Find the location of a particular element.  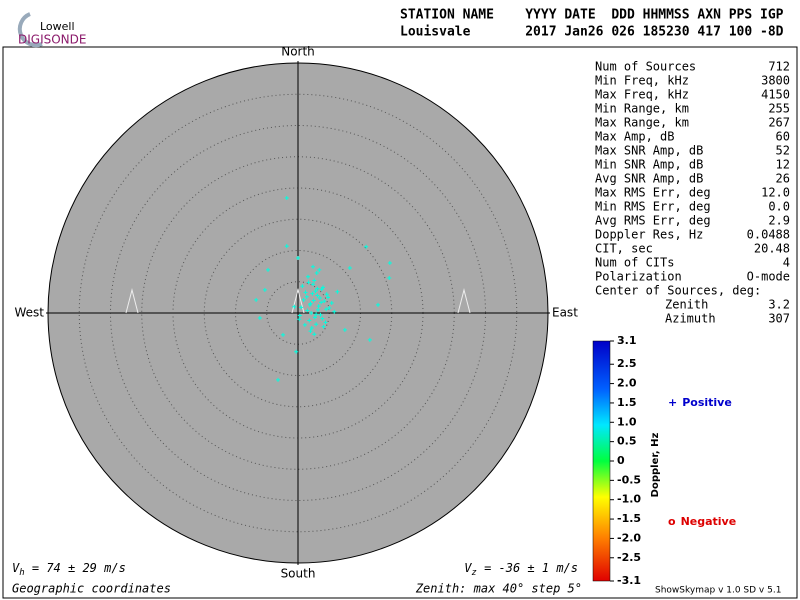

colorbar-tick-label: 2.5 is located at coordinates (627, 363).